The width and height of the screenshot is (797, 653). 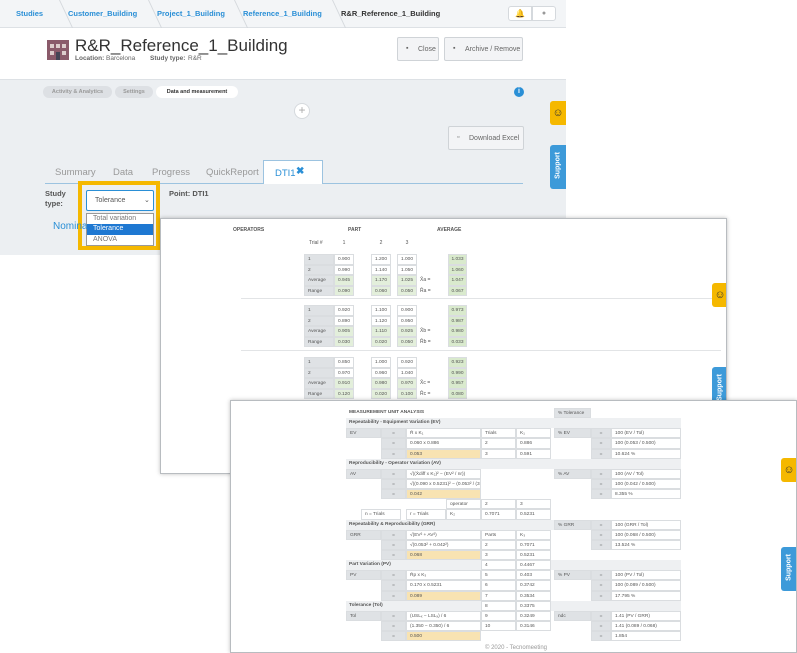 What do you see at coordinates (370, 565) in the screenshot?
I see `section-heading: Part Variation (PV)` at bounding box center [370, 565].